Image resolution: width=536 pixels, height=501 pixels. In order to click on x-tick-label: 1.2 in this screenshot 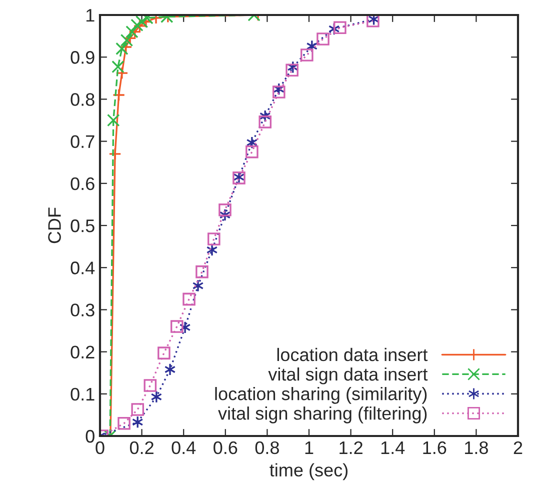, I will do `click(351, 447)`.